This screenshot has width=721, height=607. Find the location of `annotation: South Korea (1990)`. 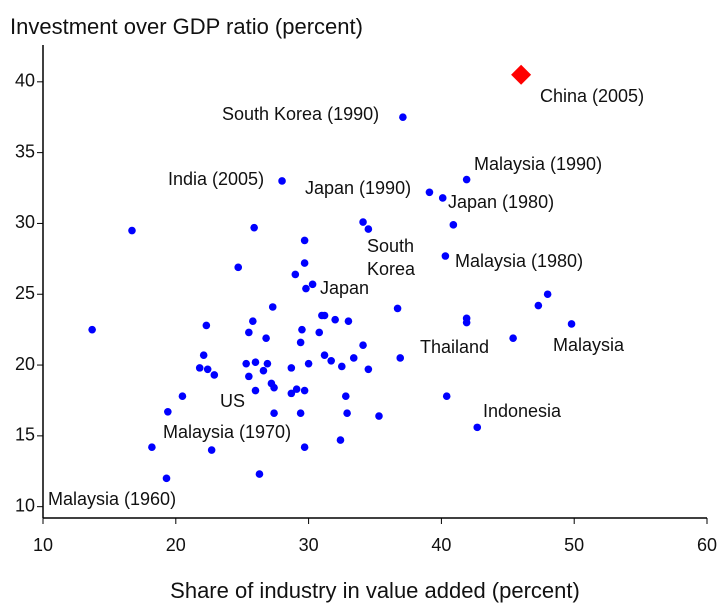

annotation: South Korea (1990) is located at coordinates (300, 114).